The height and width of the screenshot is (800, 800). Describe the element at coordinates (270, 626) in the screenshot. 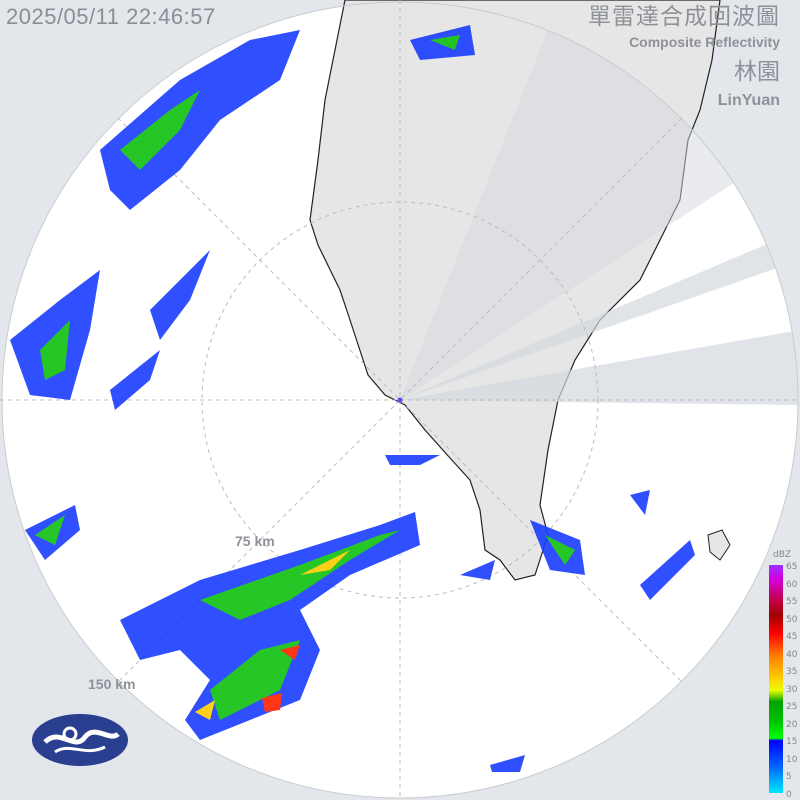

I see `echo-sw-band` at that location.